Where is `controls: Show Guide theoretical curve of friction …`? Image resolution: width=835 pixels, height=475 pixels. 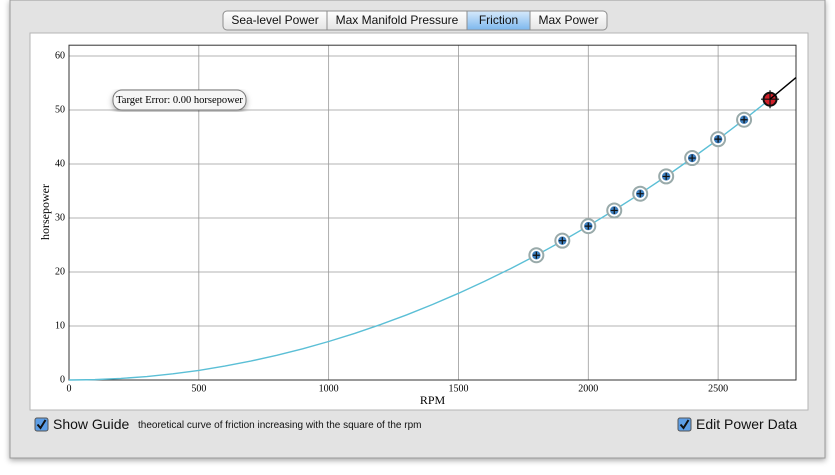
controls: Show Guide theoretical curve of friction … is located at coordinates (415, 424).